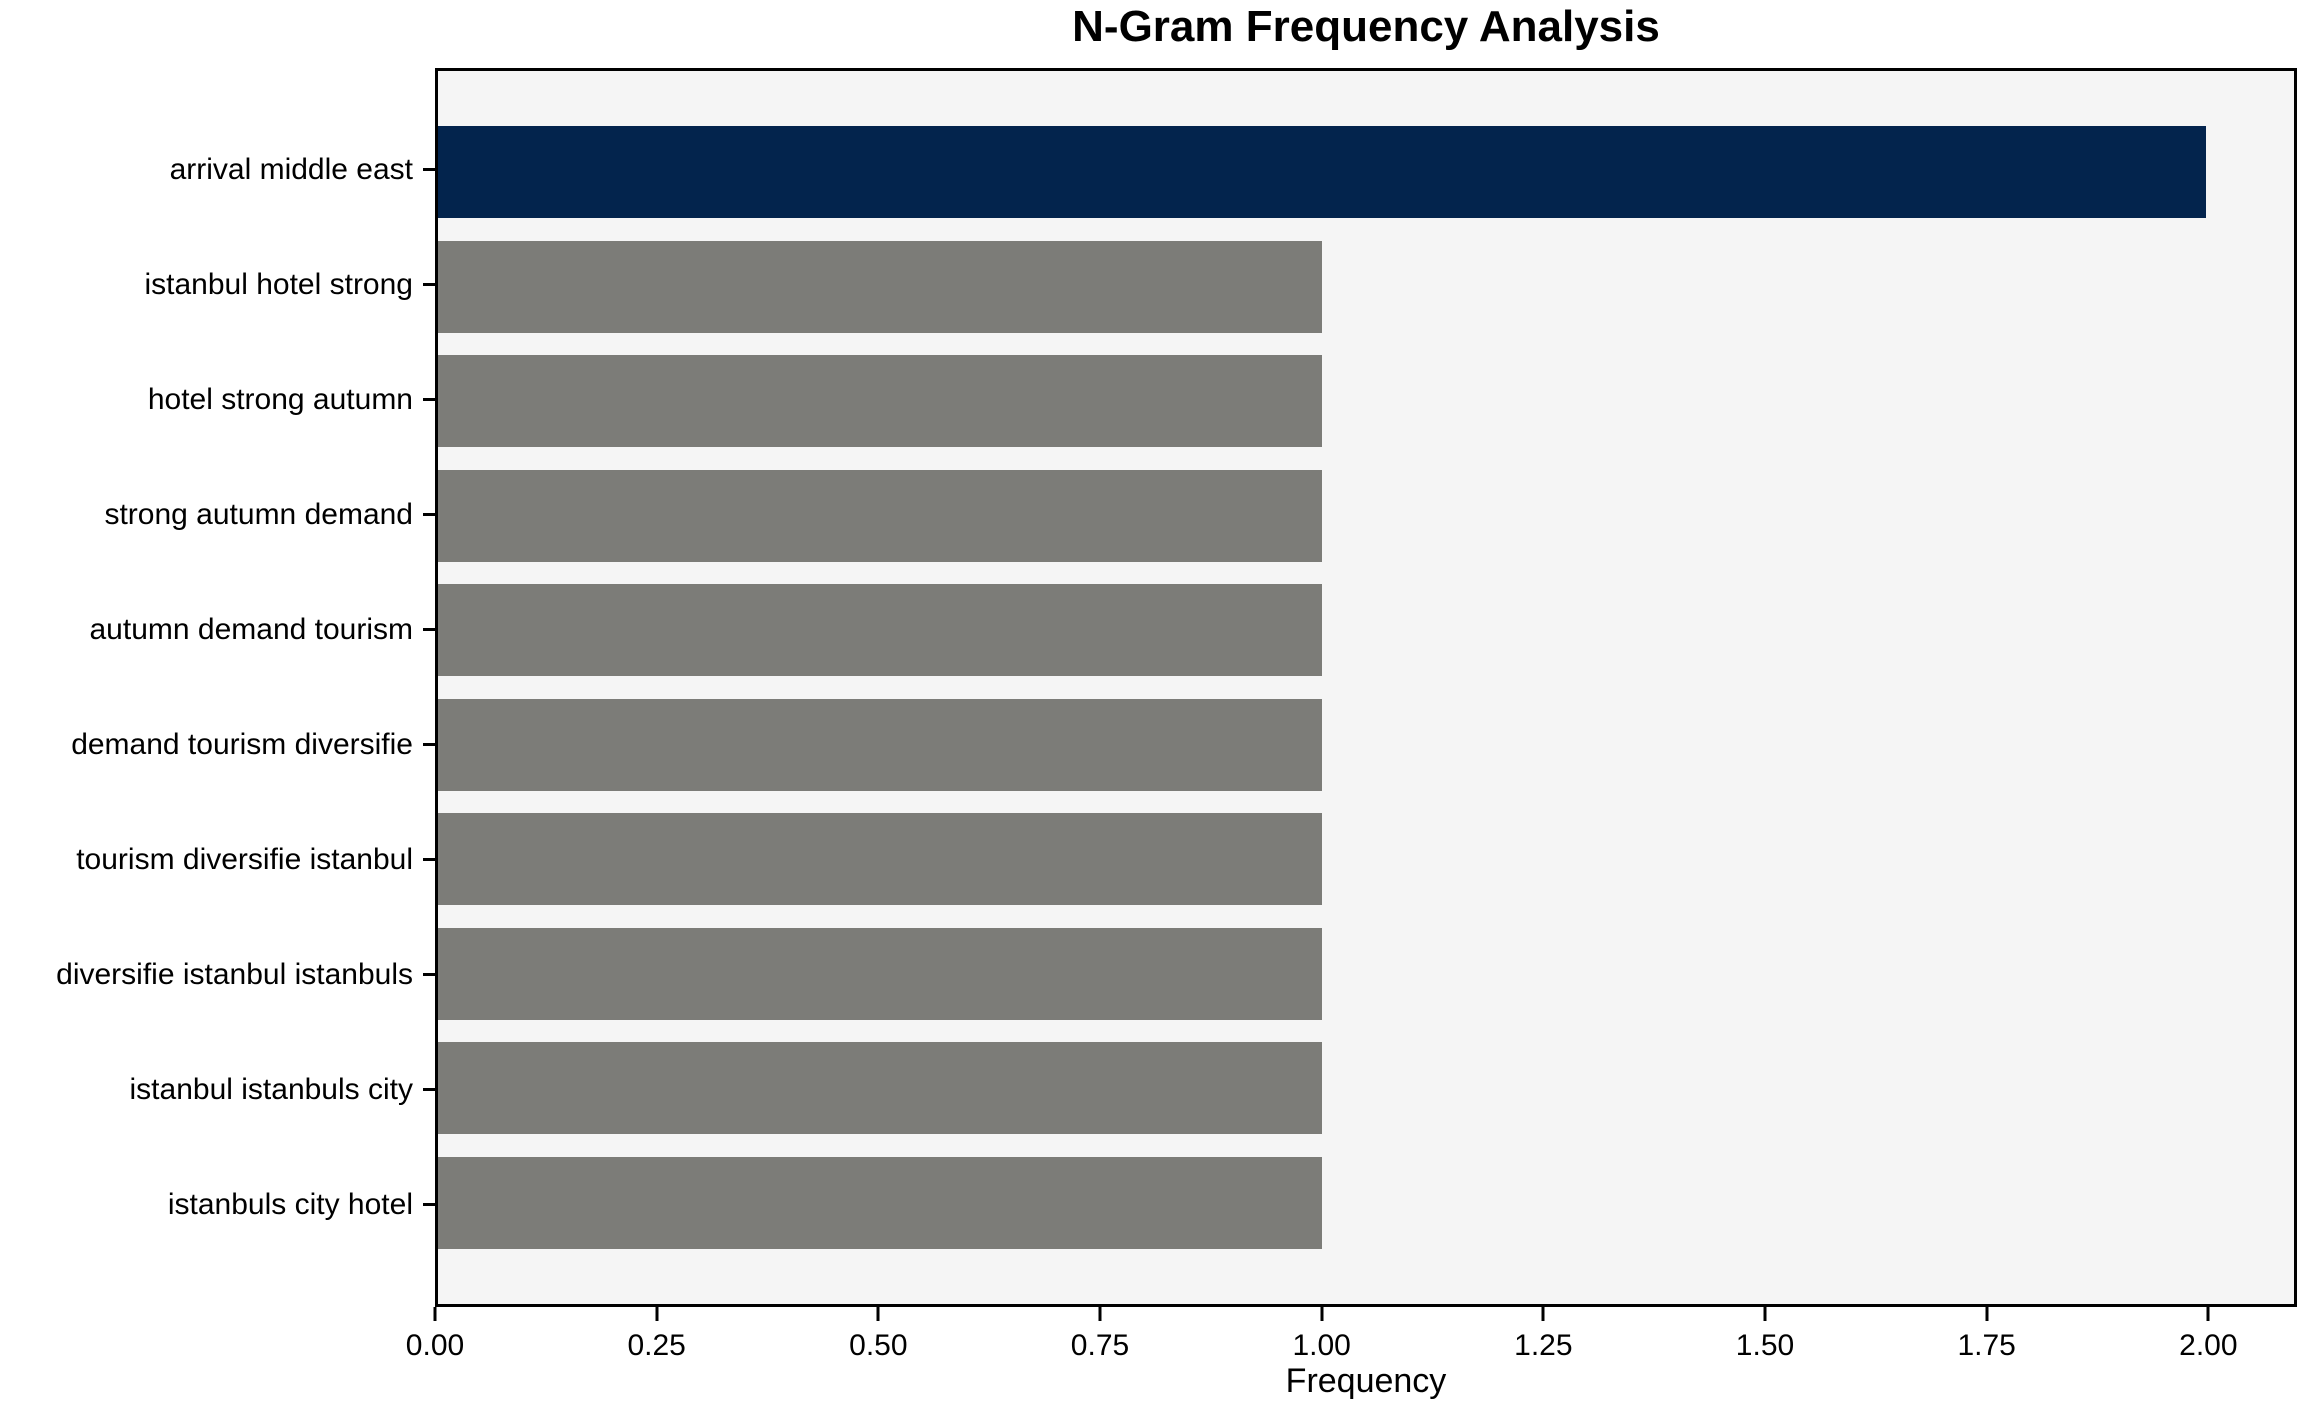  I want to click on y-axis-row: strong autumn demand, so click(217, 514).